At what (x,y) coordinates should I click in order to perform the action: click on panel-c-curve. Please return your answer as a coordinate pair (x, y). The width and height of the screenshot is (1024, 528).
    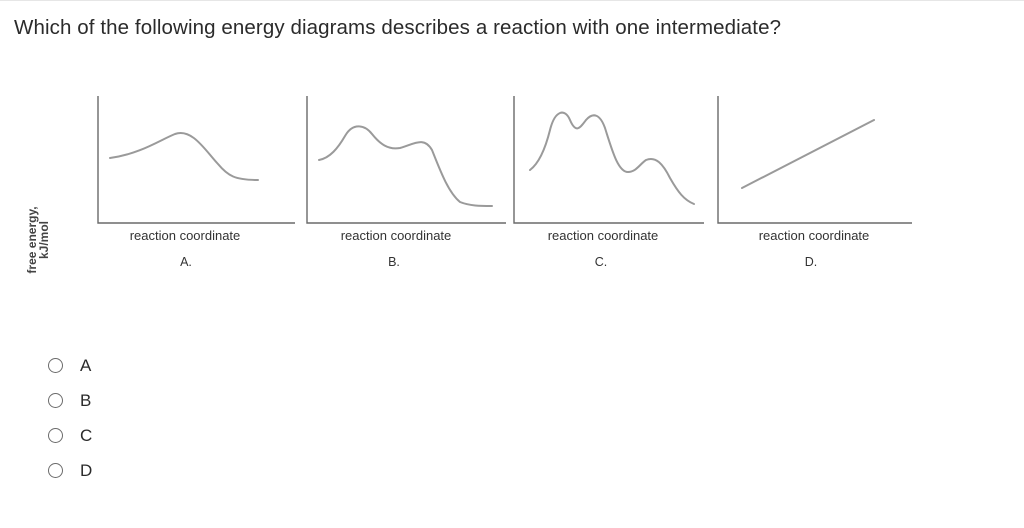
    Looking at the image, I should click on (612, 158).